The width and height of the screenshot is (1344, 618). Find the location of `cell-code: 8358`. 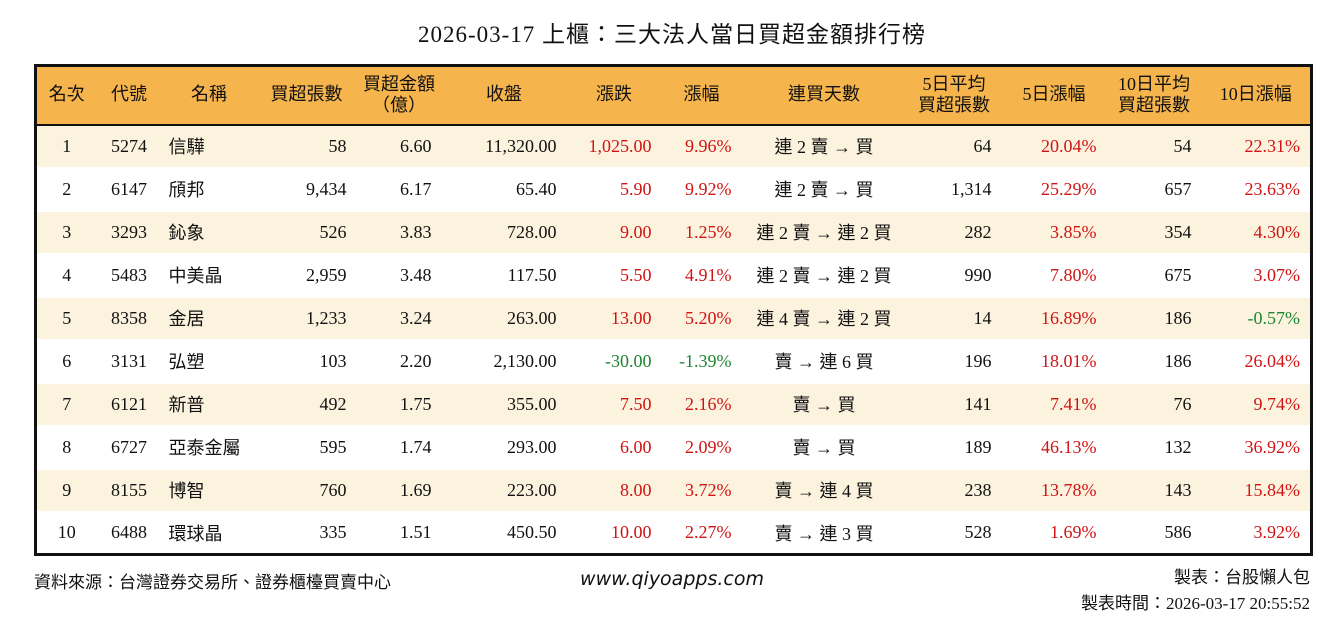

cell-code: 8358 is located at coordinates (129, 317).